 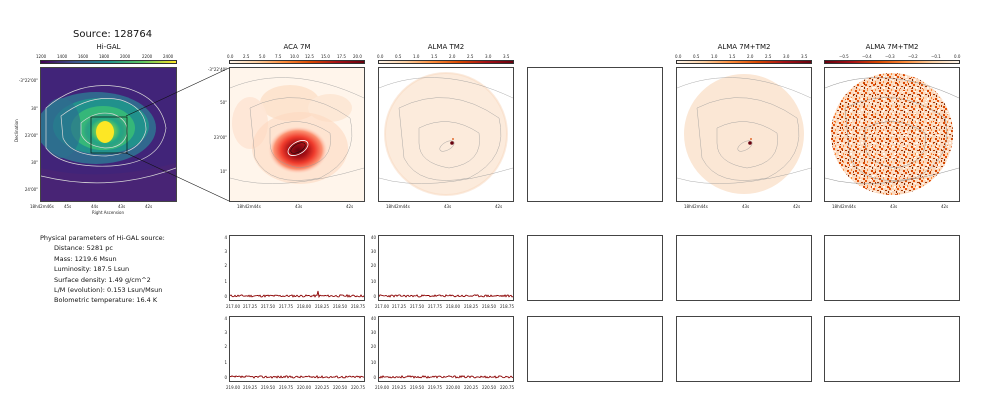 What do you see at coordinates (435, 387) in the screenshot?
I see `x-tick: 219.75` at bounding box center [435, 387].